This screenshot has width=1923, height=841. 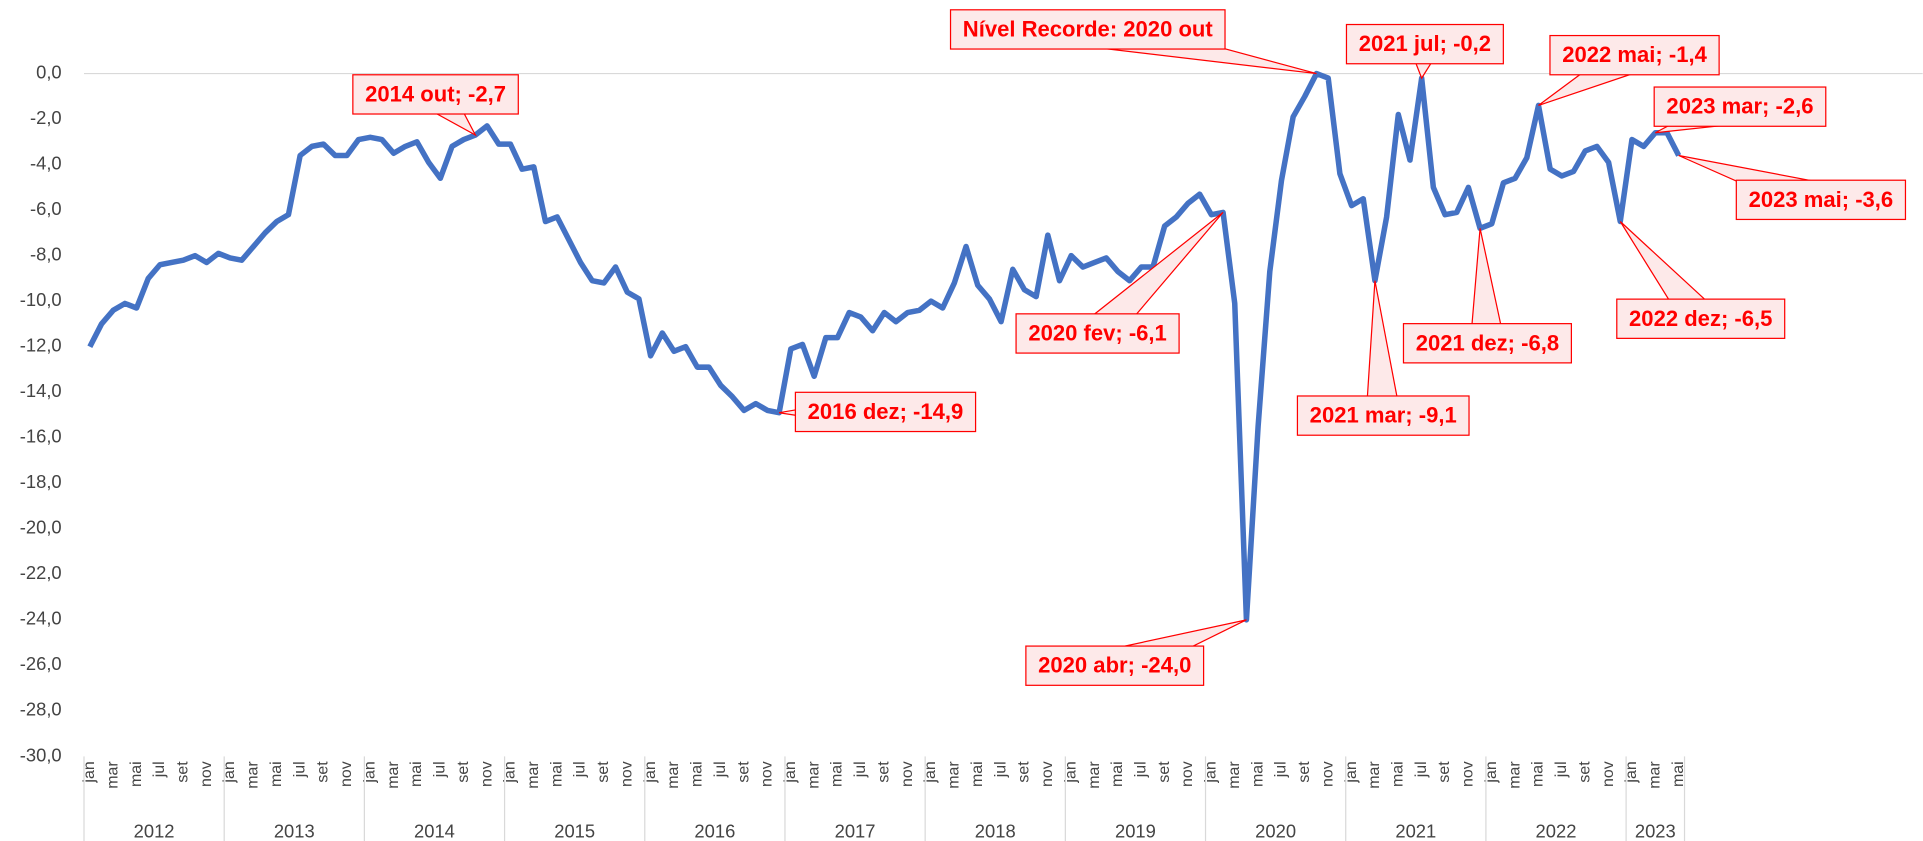 I want to click on y-tick-label: -30,0, so click(x=41, y=754).